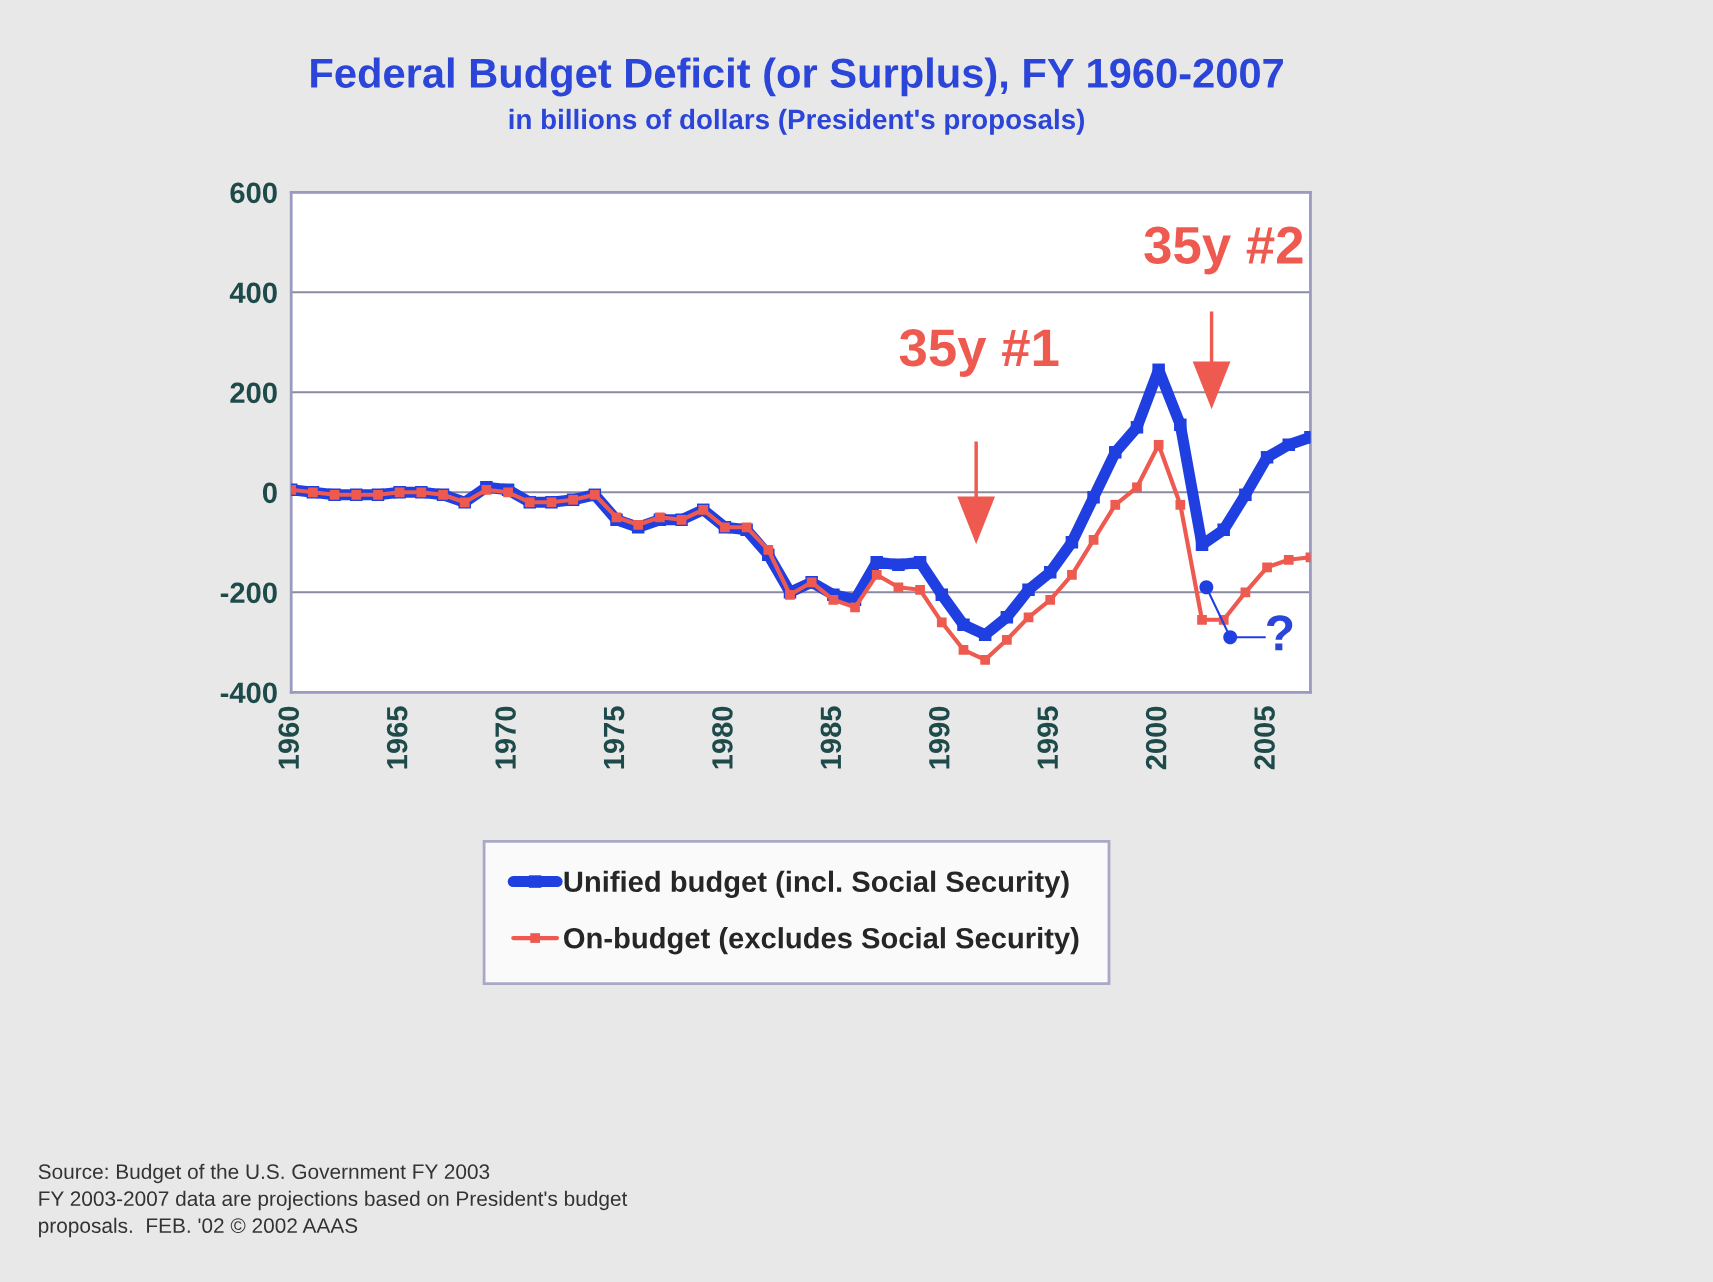  Describe the element at coordinates (939, 737) in the screenshot. I see `x-tick-label: 1990` at that location.